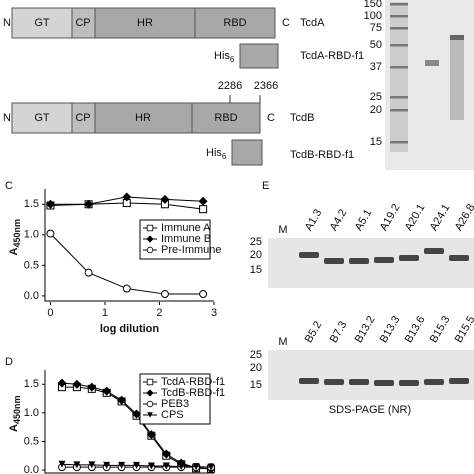 This screenshot has width=474, height=474. I want to click on lane-label: A4.2, so click(339, 220).